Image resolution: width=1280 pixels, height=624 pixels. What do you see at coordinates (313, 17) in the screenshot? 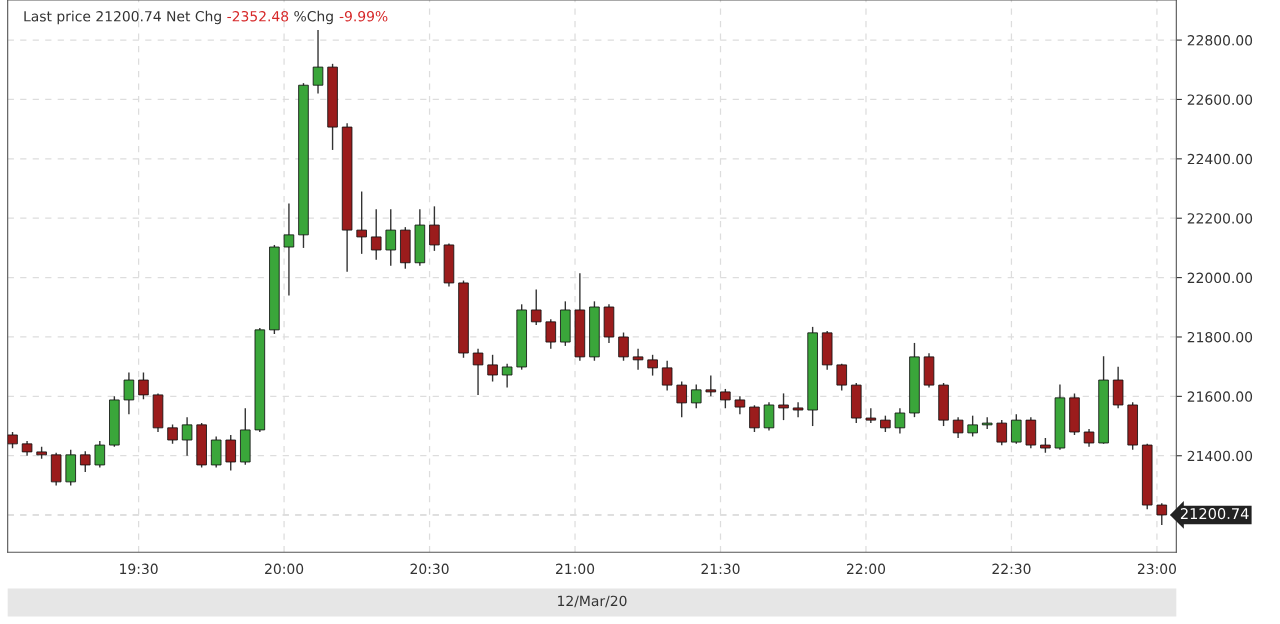
I see `annotation: %Chg` at bounding box center [313, 17].